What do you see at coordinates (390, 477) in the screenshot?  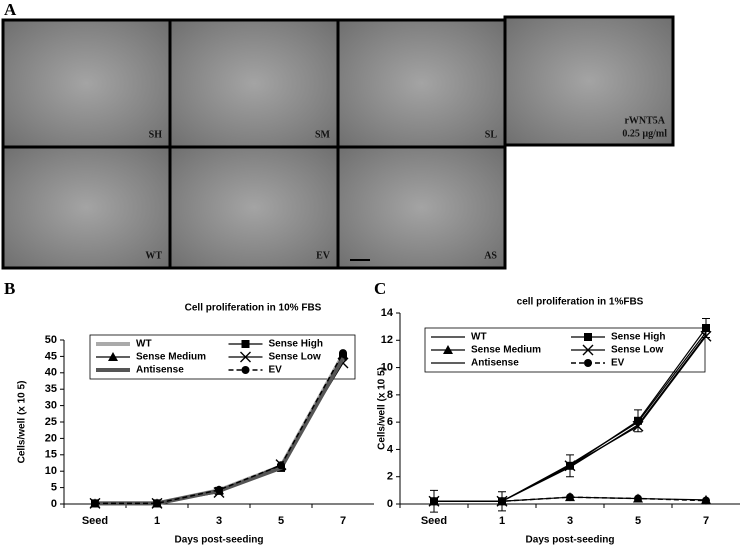 I see `y-tick-label: 2` at bounding box center [390, 477].